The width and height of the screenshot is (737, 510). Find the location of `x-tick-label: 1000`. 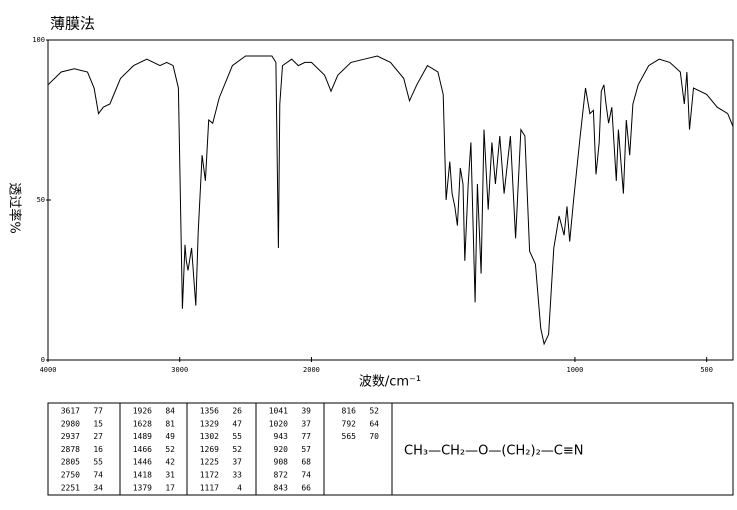

x-tick-label: 1000 is located at coordinates (574, 370).